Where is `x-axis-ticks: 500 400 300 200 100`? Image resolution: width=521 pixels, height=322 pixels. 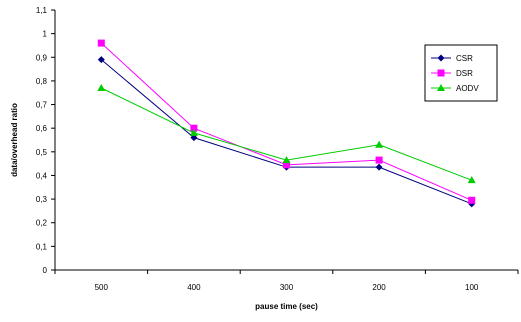 x-axis-ticks: 500 400 300 200 100 is located at coordinates (286, 281).